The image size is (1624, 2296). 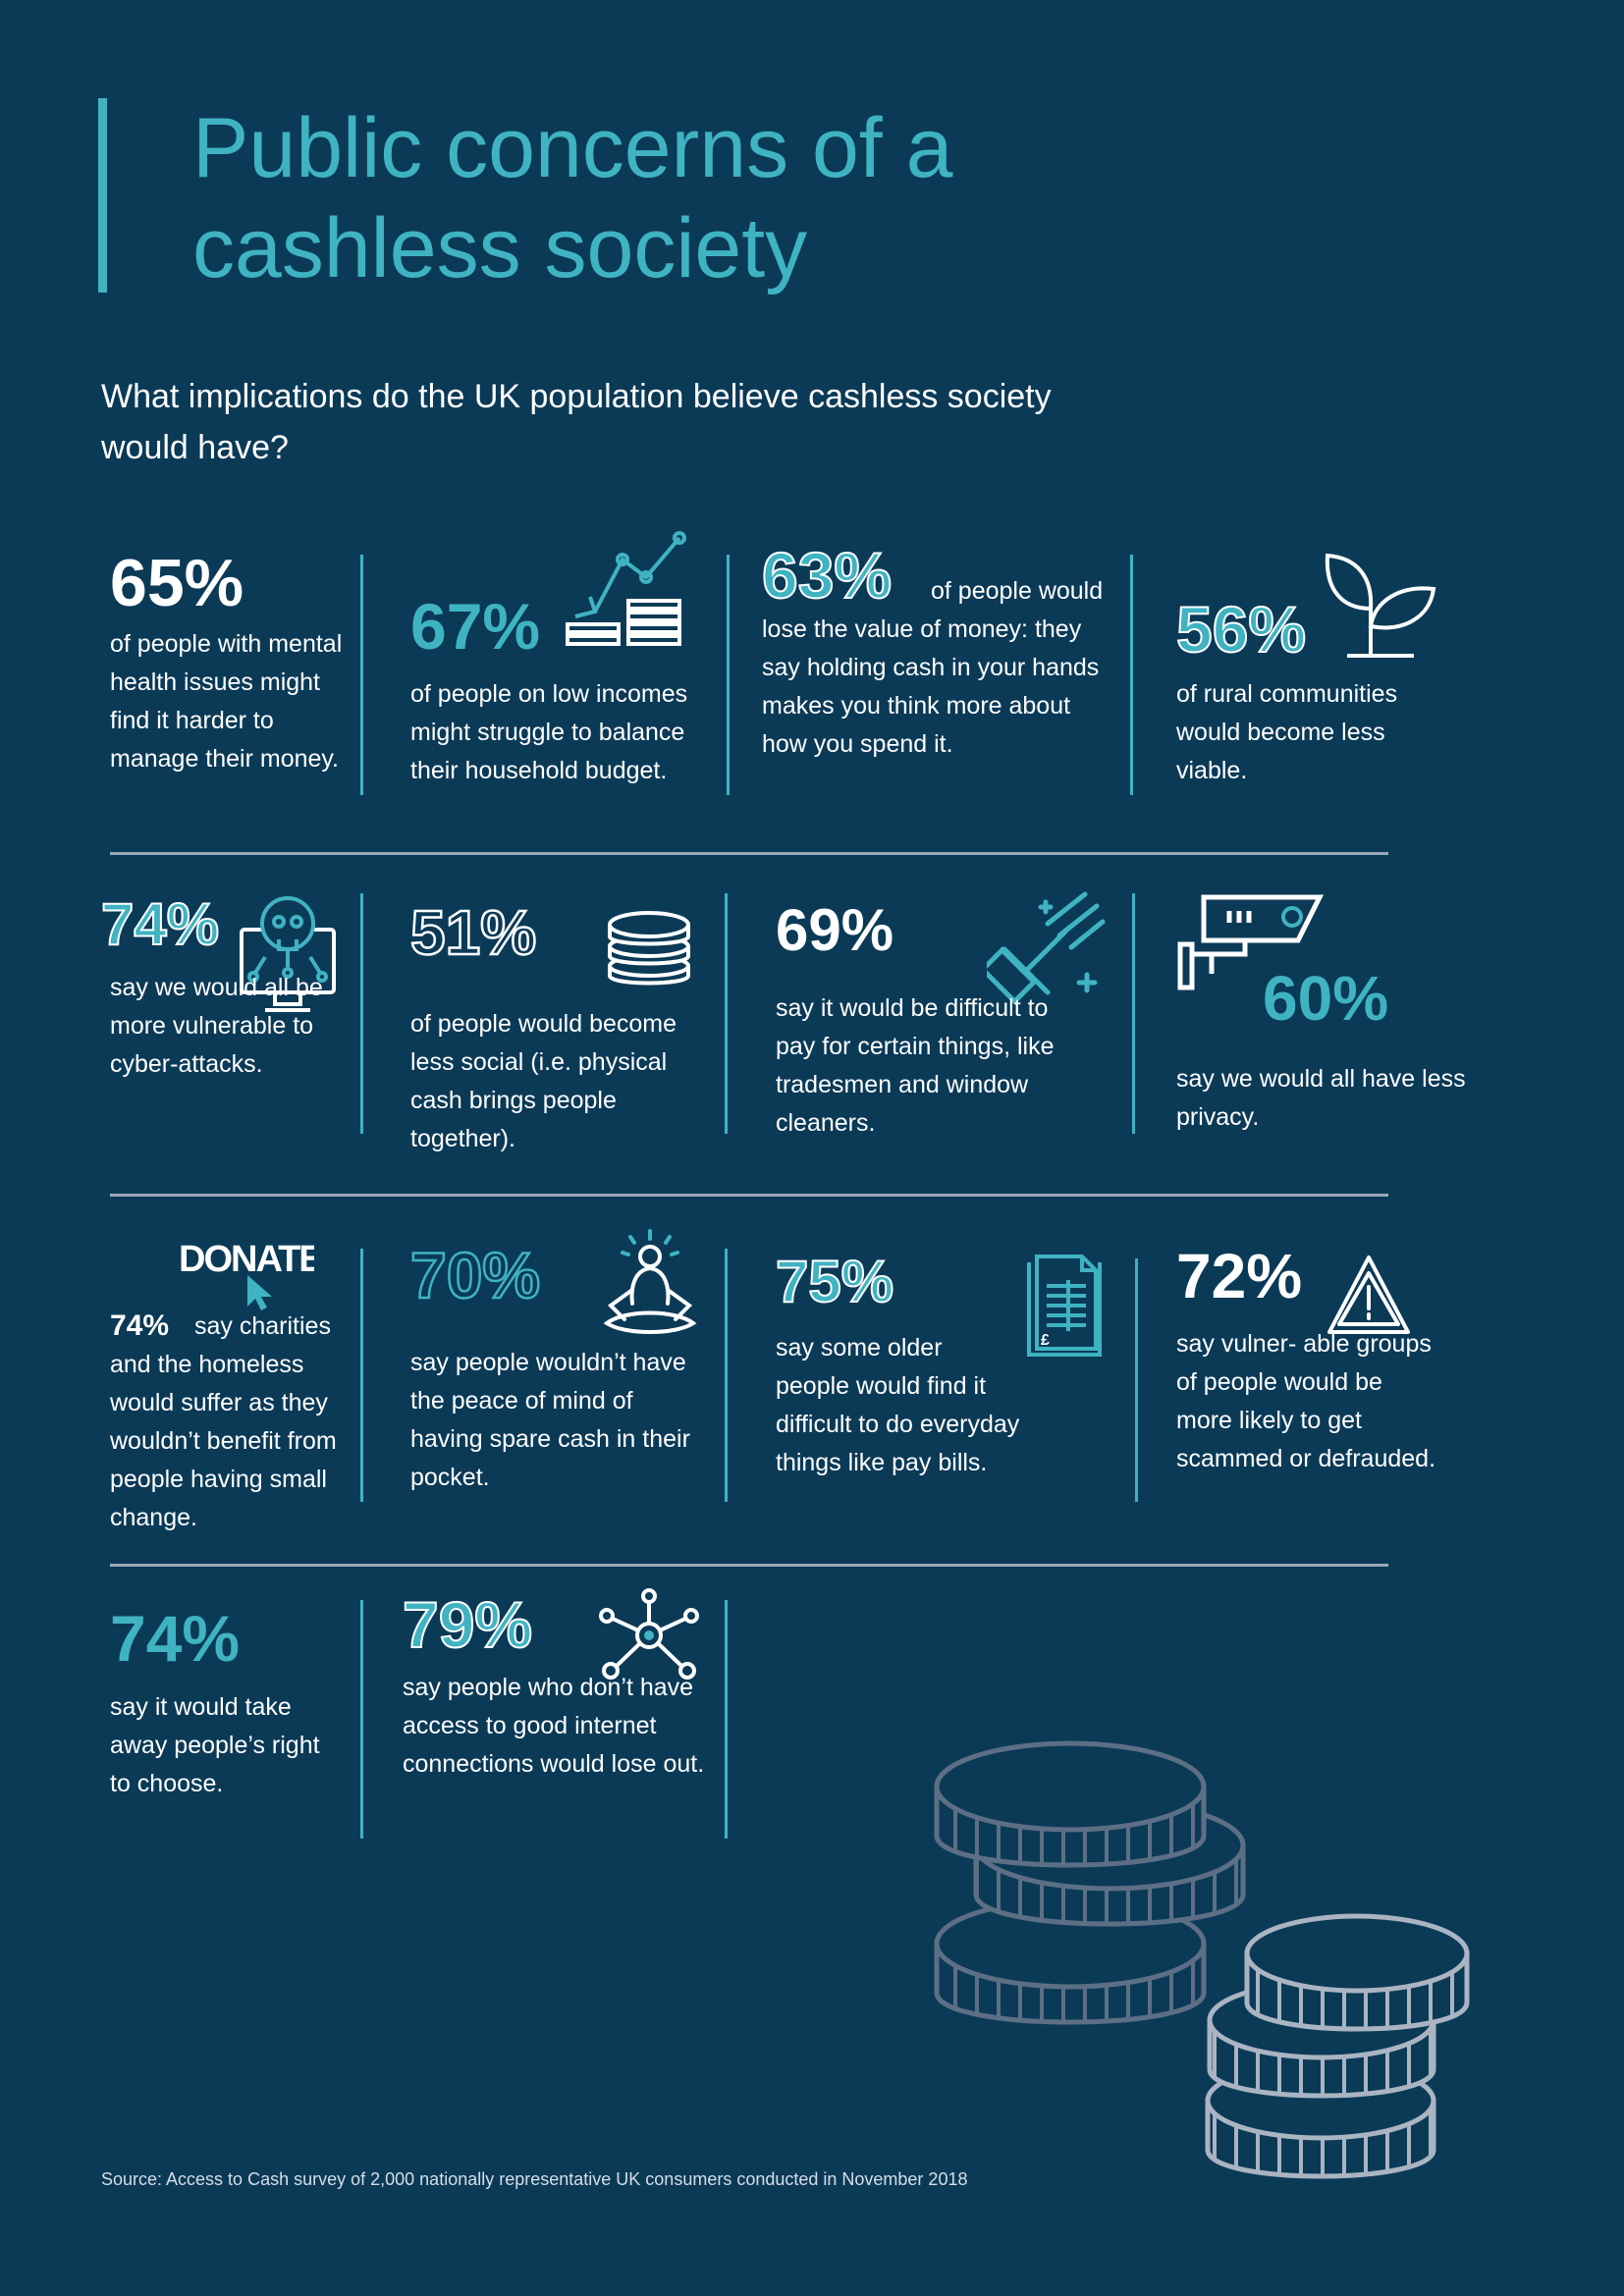 I want to click on stat-percent: 51%, so click(x=473, y=932).